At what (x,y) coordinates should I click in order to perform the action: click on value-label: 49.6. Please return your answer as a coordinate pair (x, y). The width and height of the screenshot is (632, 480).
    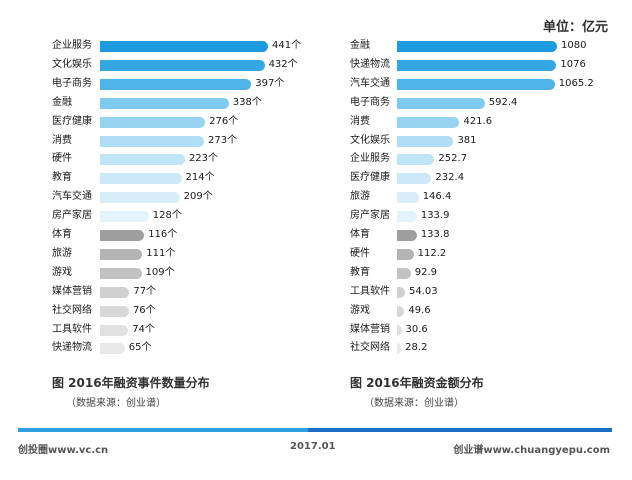
    Looking at the image, I should click on (419, 310).